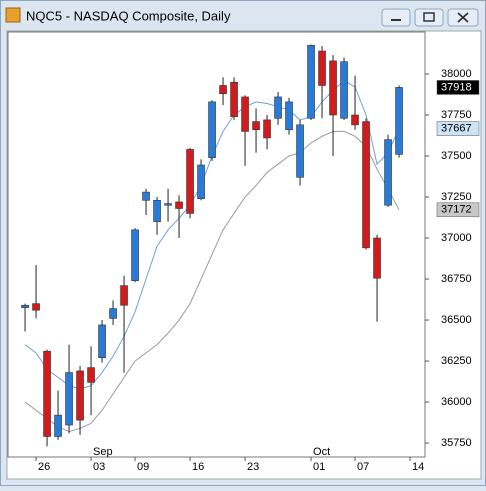 Image resolution: width=486 pixels, height=491 pixels. I want to click on window-icon, so click(13, 15).